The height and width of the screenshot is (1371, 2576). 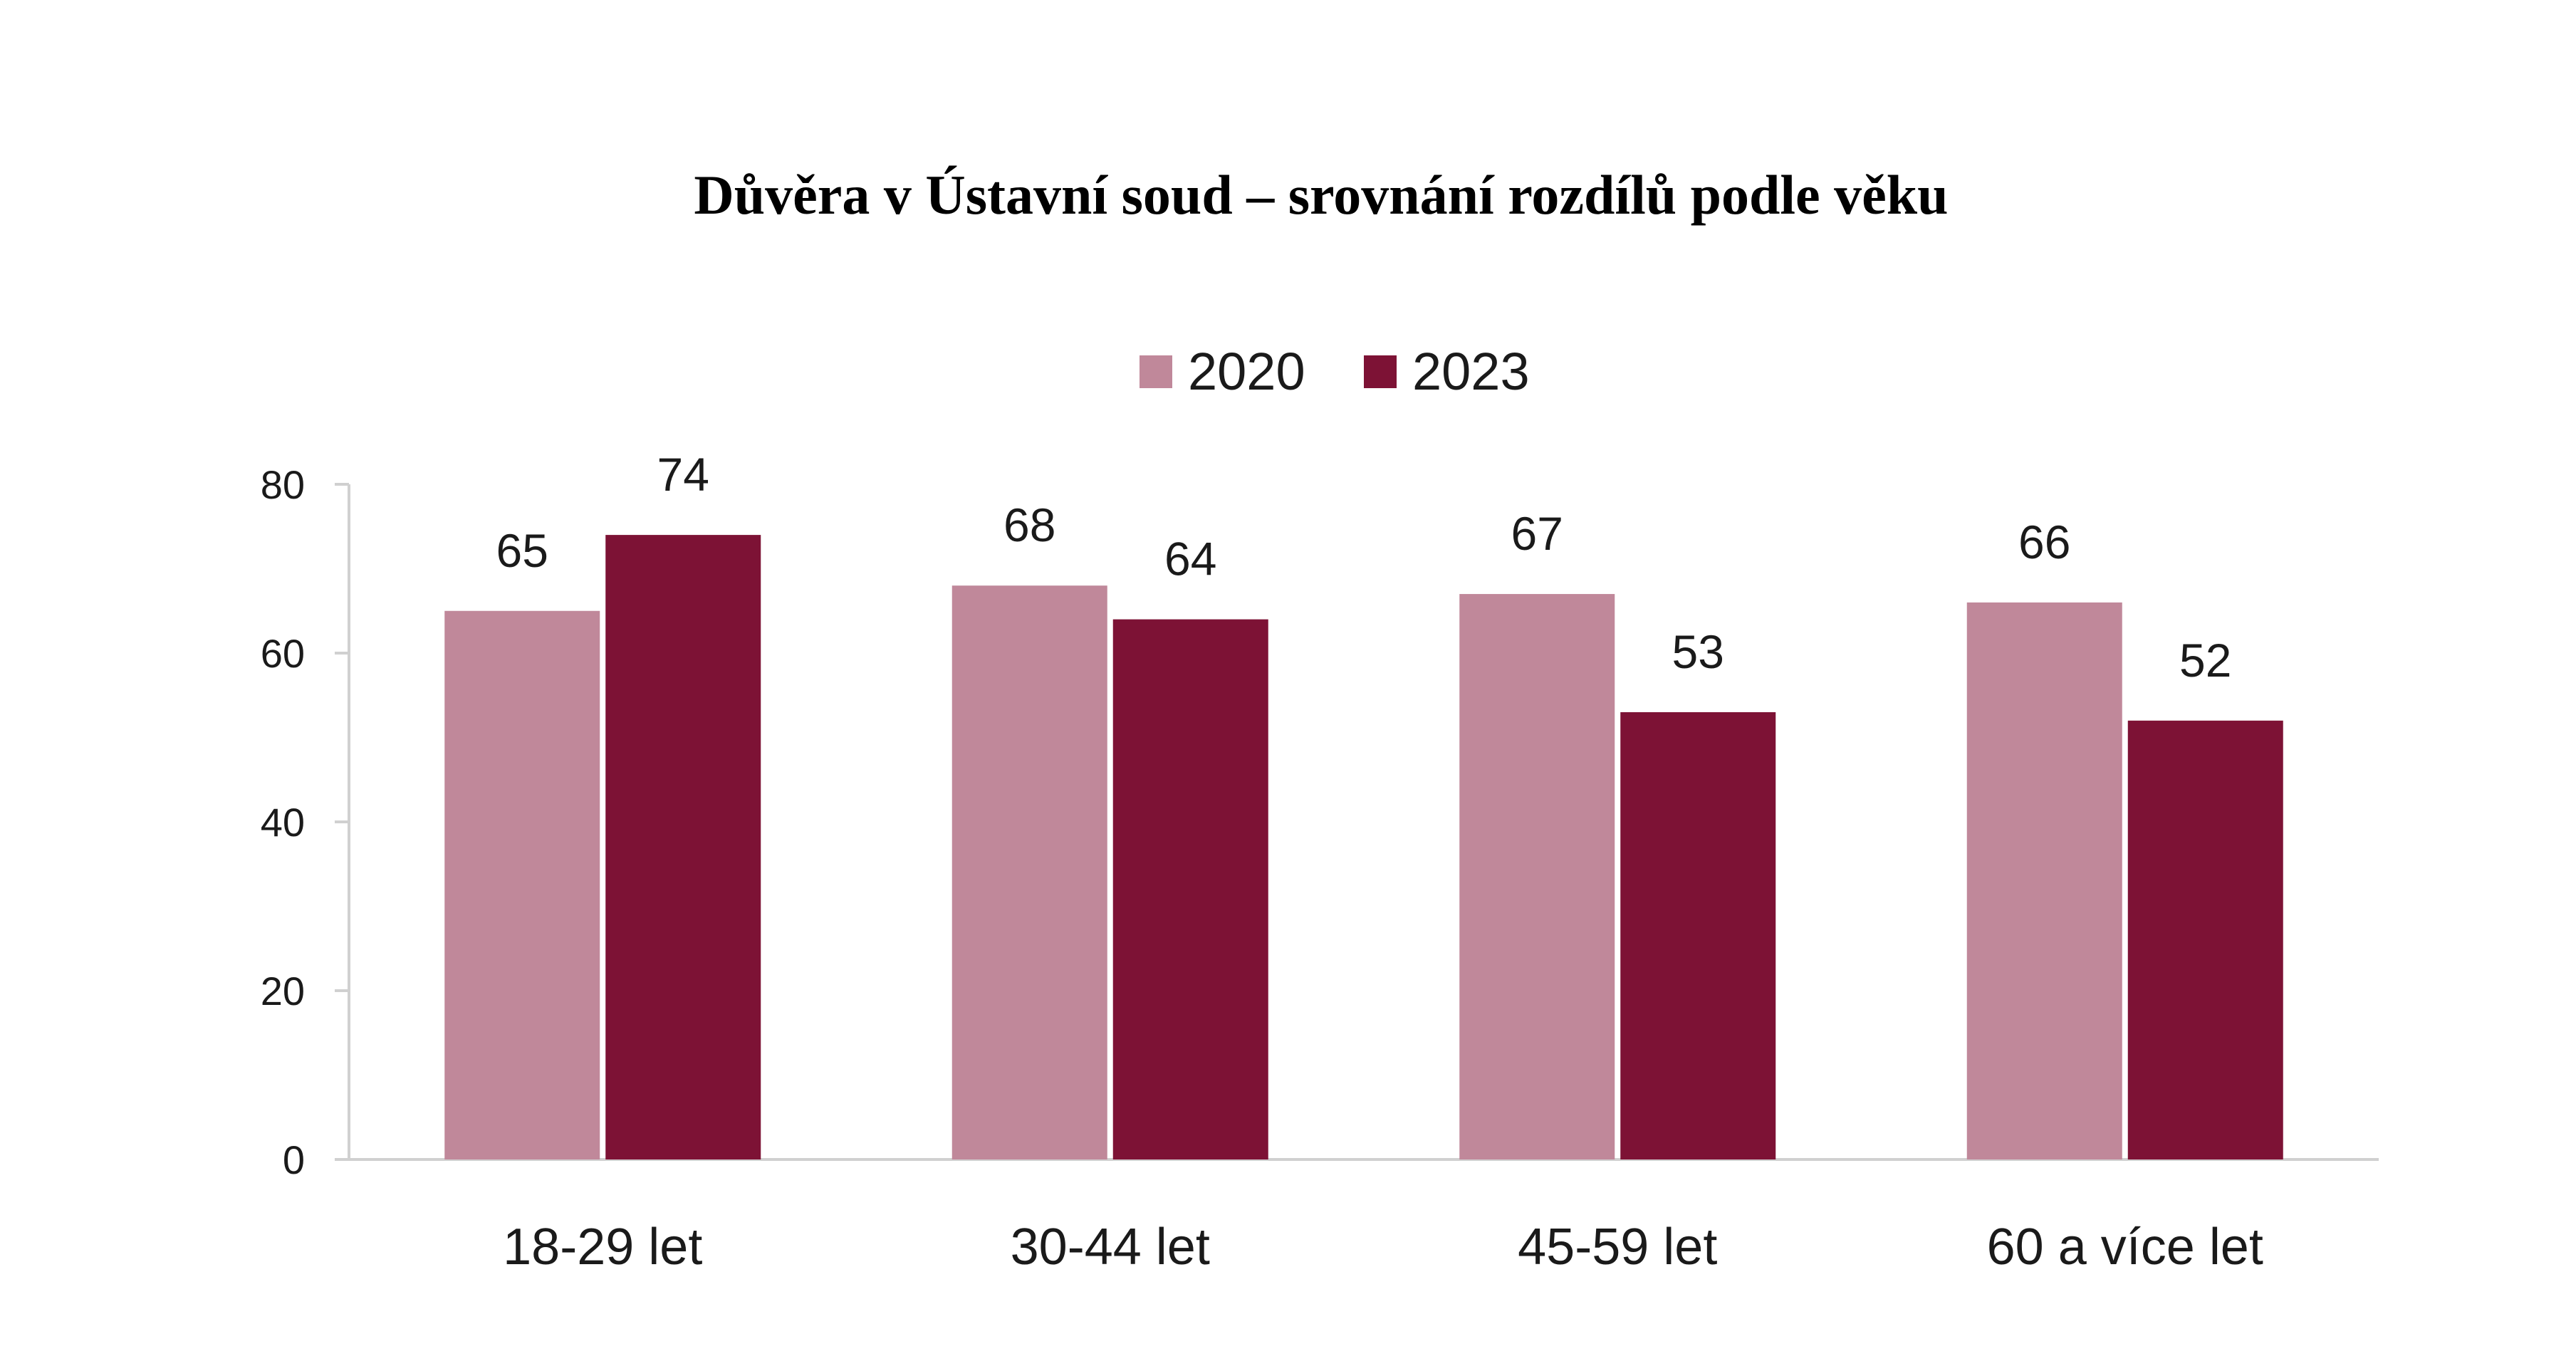 I want to click on data-label-2020-1: 68, so click(x=1029, y=525).